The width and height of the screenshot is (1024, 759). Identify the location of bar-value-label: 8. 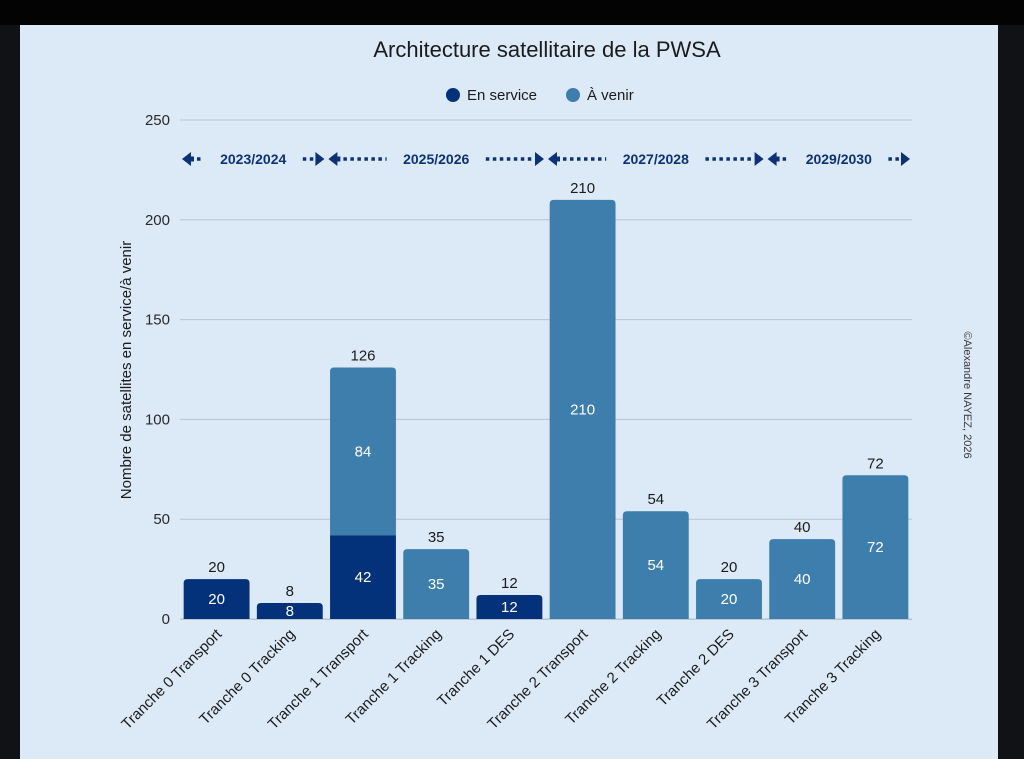
(290, 611).